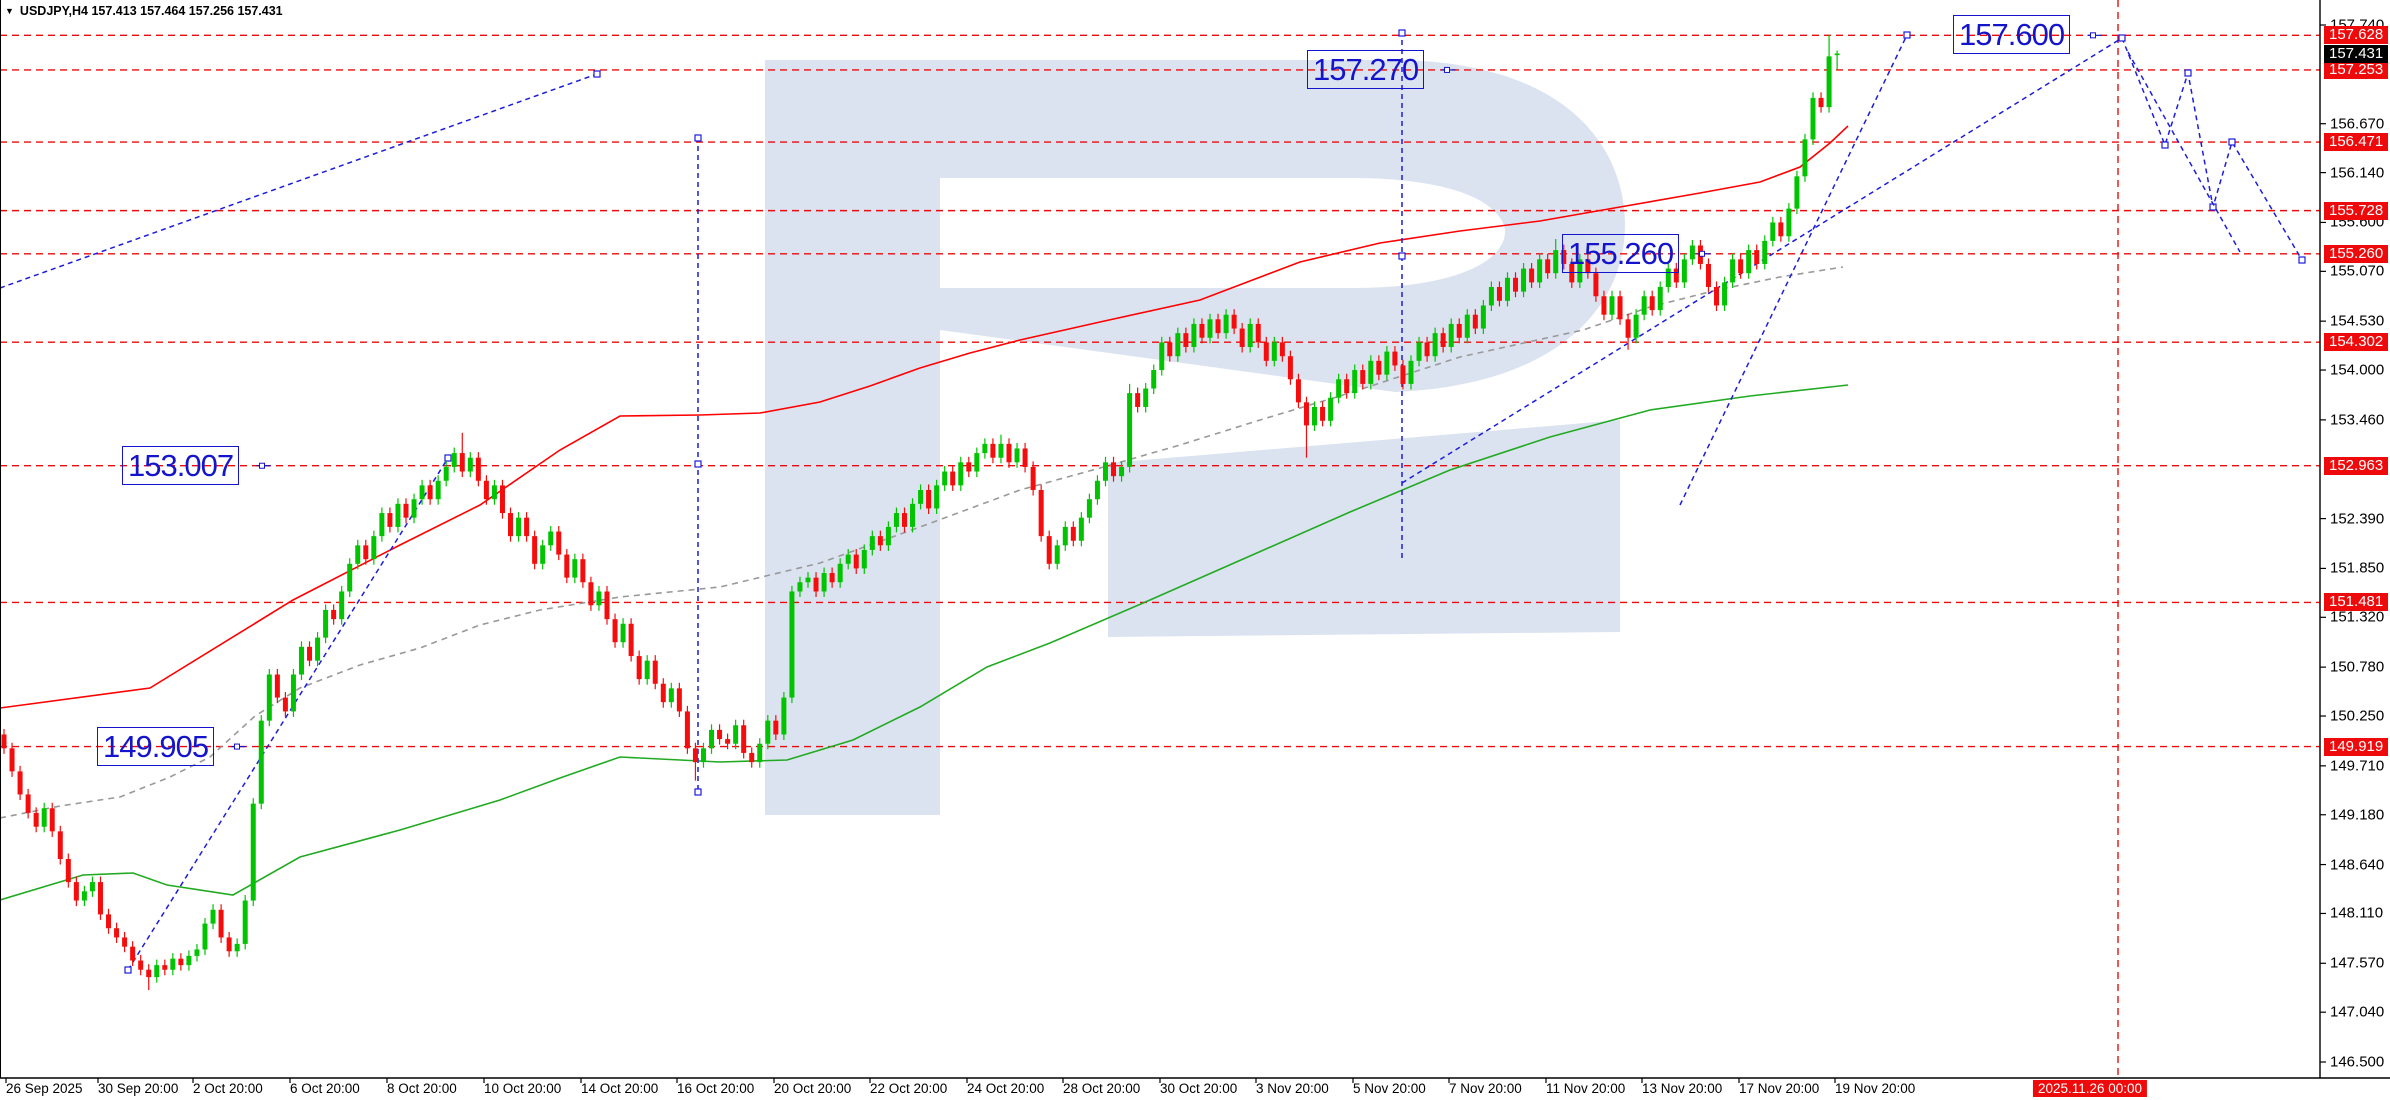  Describe the element at coordinates (2357, 321) in the screenshot. I see `price-axis-label: 154.530` at that location.